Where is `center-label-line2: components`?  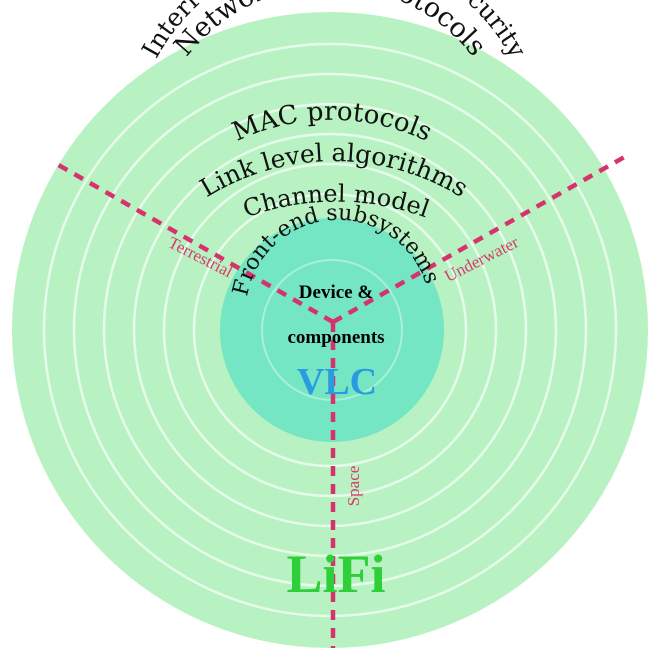
center-label-line2: components is located at coordinates (335, 337).